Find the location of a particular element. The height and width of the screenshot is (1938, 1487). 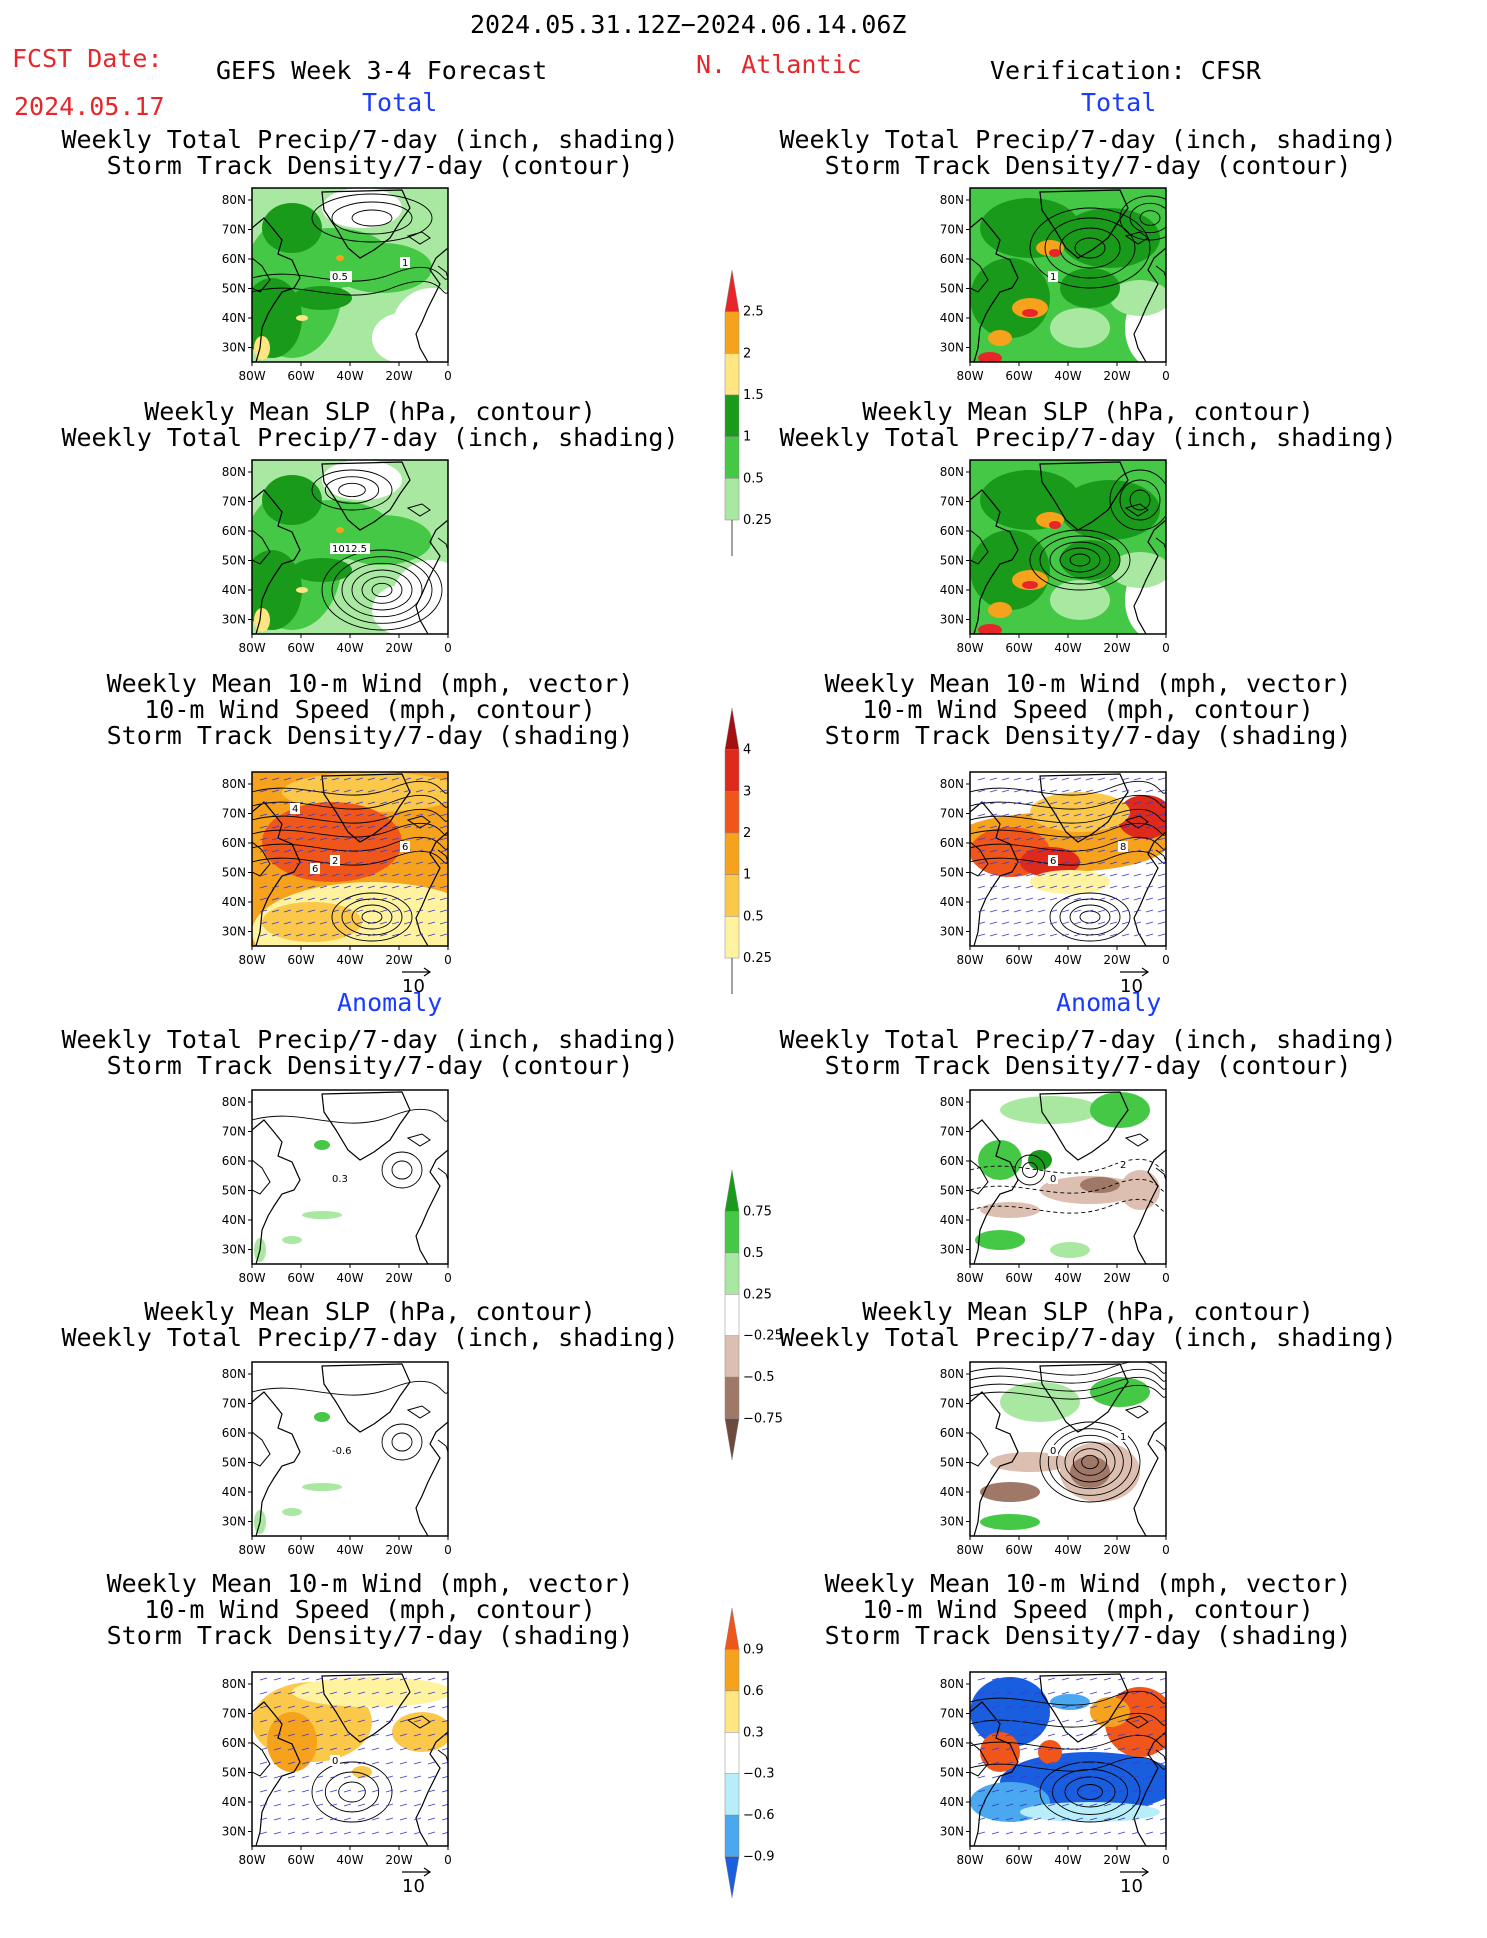

model-label: GEFS Week 3-4 Forecast is located at coordinates (382, 70).